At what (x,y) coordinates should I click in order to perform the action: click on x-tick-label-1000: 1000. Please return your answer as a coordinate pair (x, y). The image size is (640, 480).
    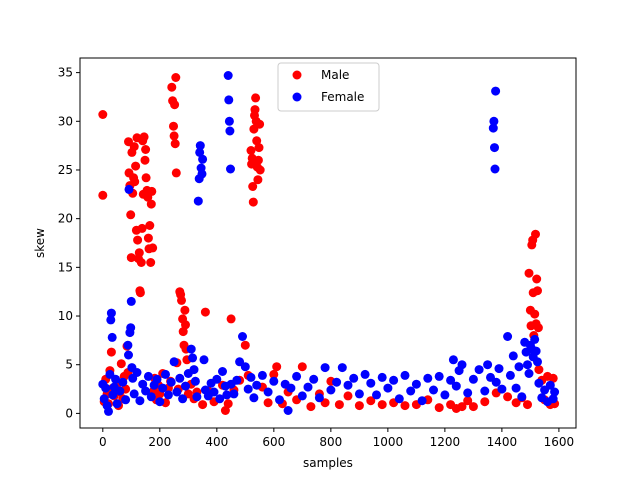
    Looking at the image, I should click on (388, 442).